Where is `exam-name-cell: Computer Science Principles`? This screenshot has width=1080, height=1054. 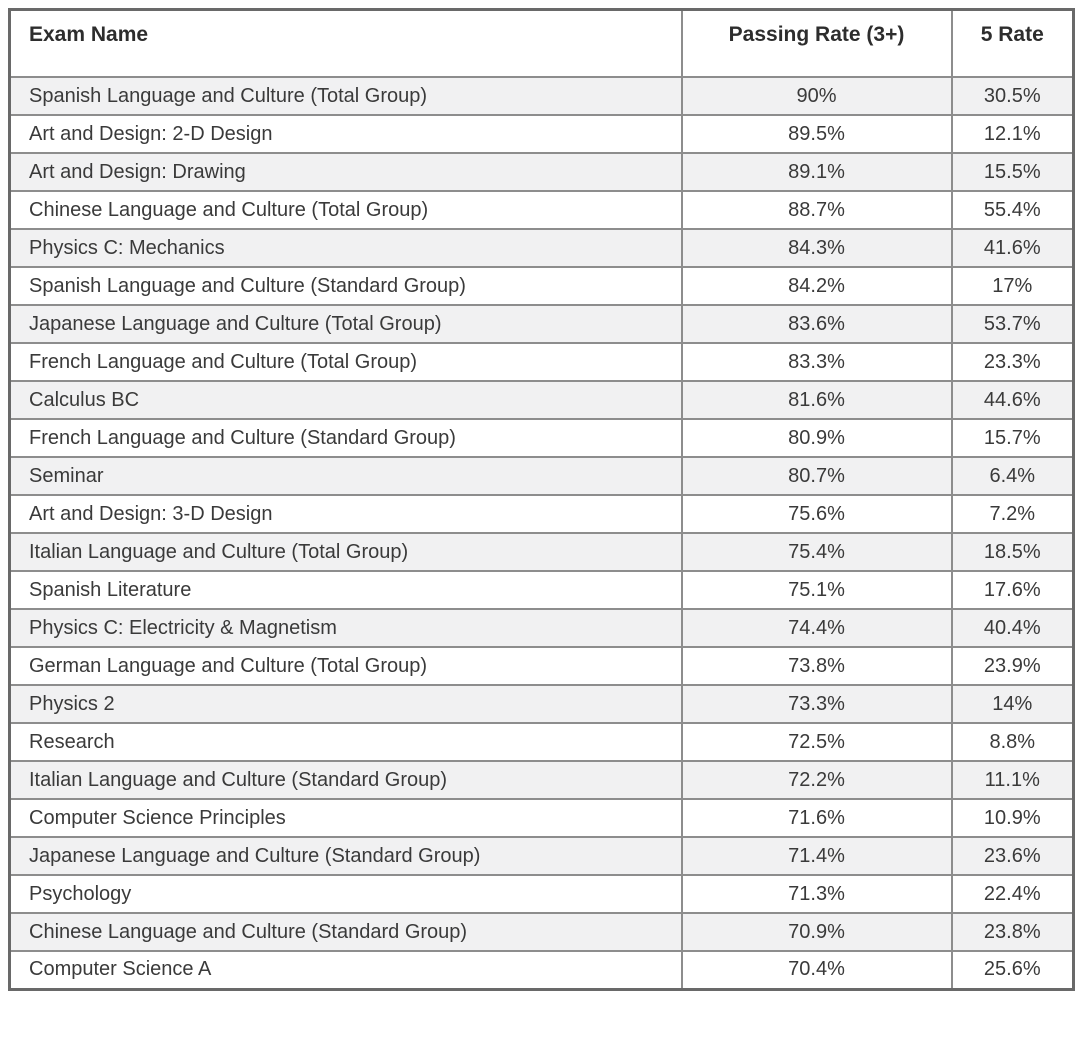
exam-name-cell: Computer Science Principles is located at coordinates (345, 818).